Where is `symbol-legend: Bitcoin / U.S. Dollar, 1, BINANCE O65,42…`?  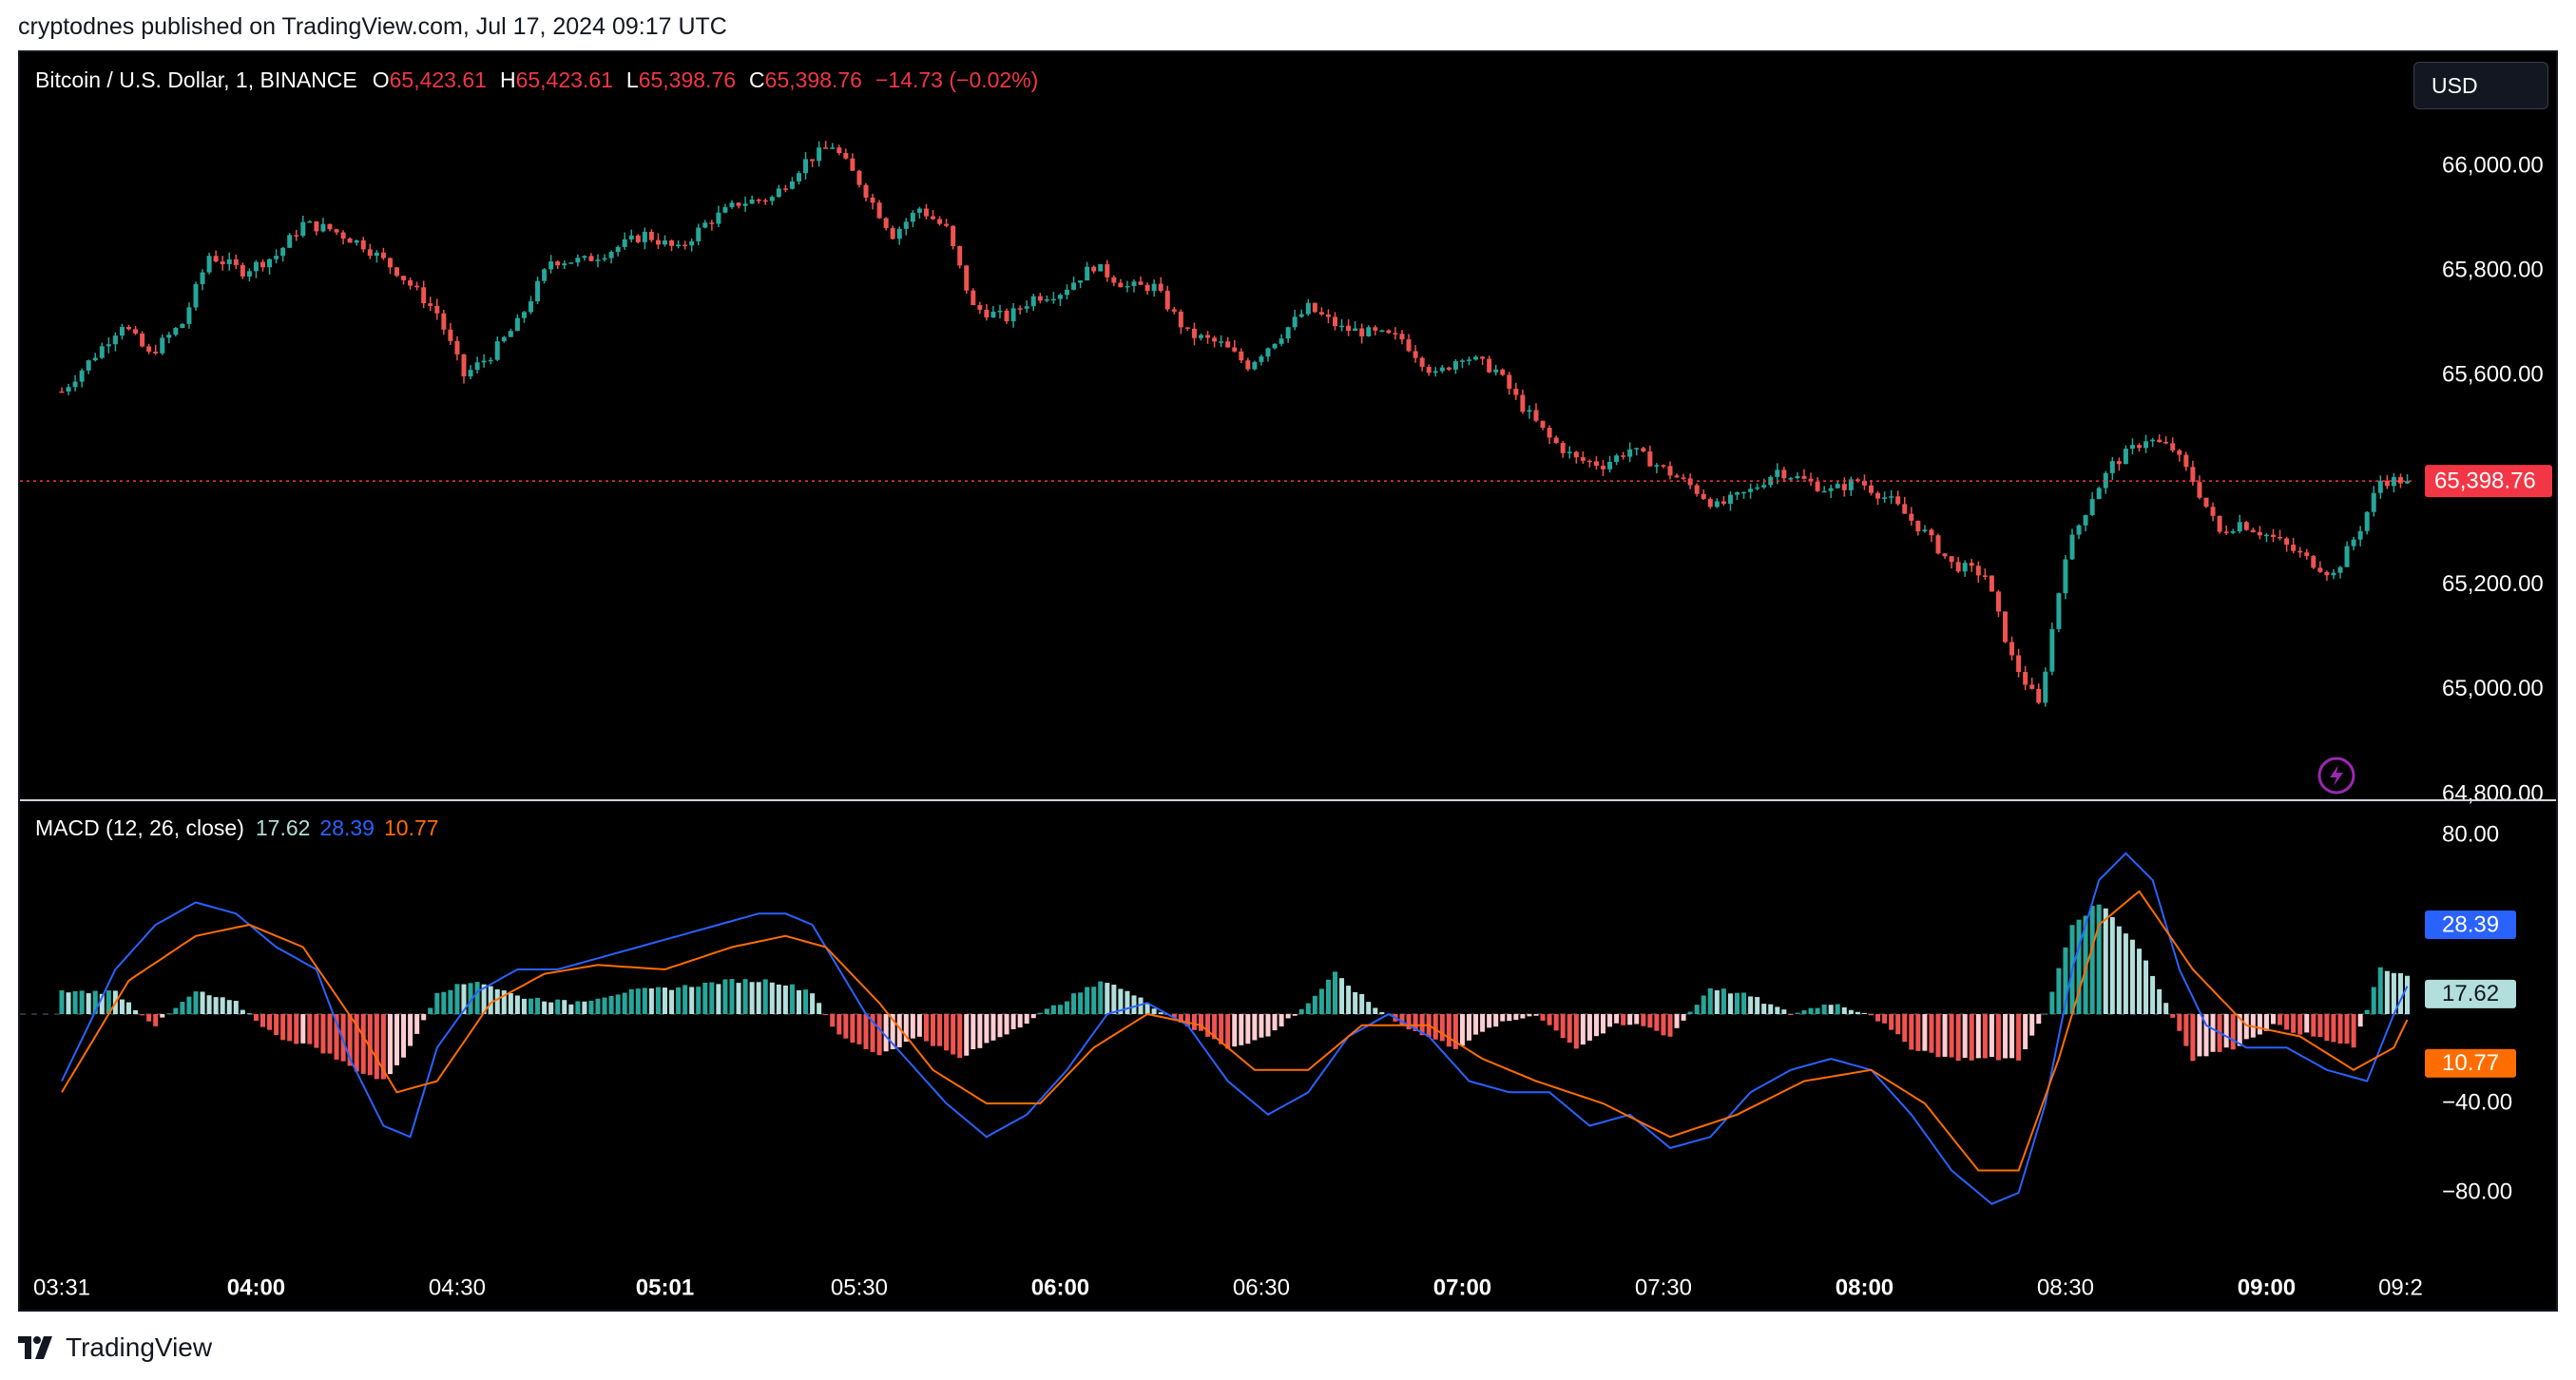 symbol-legend: Bitcoin / U.S. Dollar, 1, BINANCE O65,42… is located at coordinates (536, 80).